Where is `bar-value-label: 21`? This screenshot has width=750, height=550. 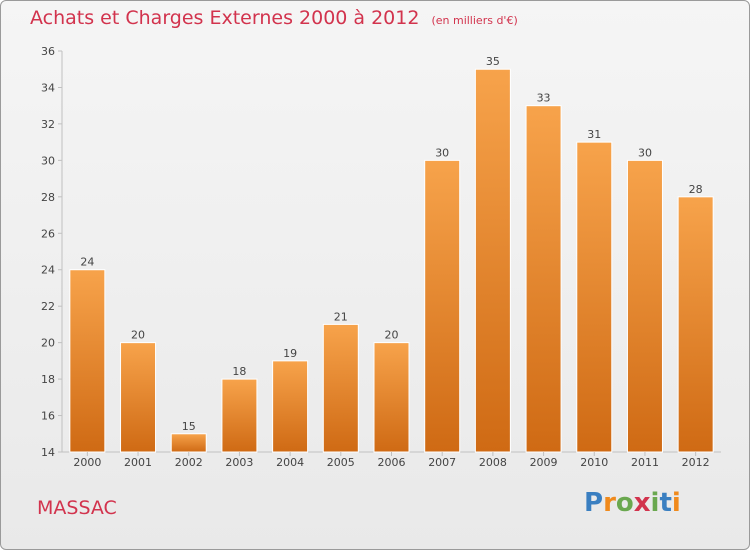
bar-value-label: 21 is located at coordinates (341, 316).